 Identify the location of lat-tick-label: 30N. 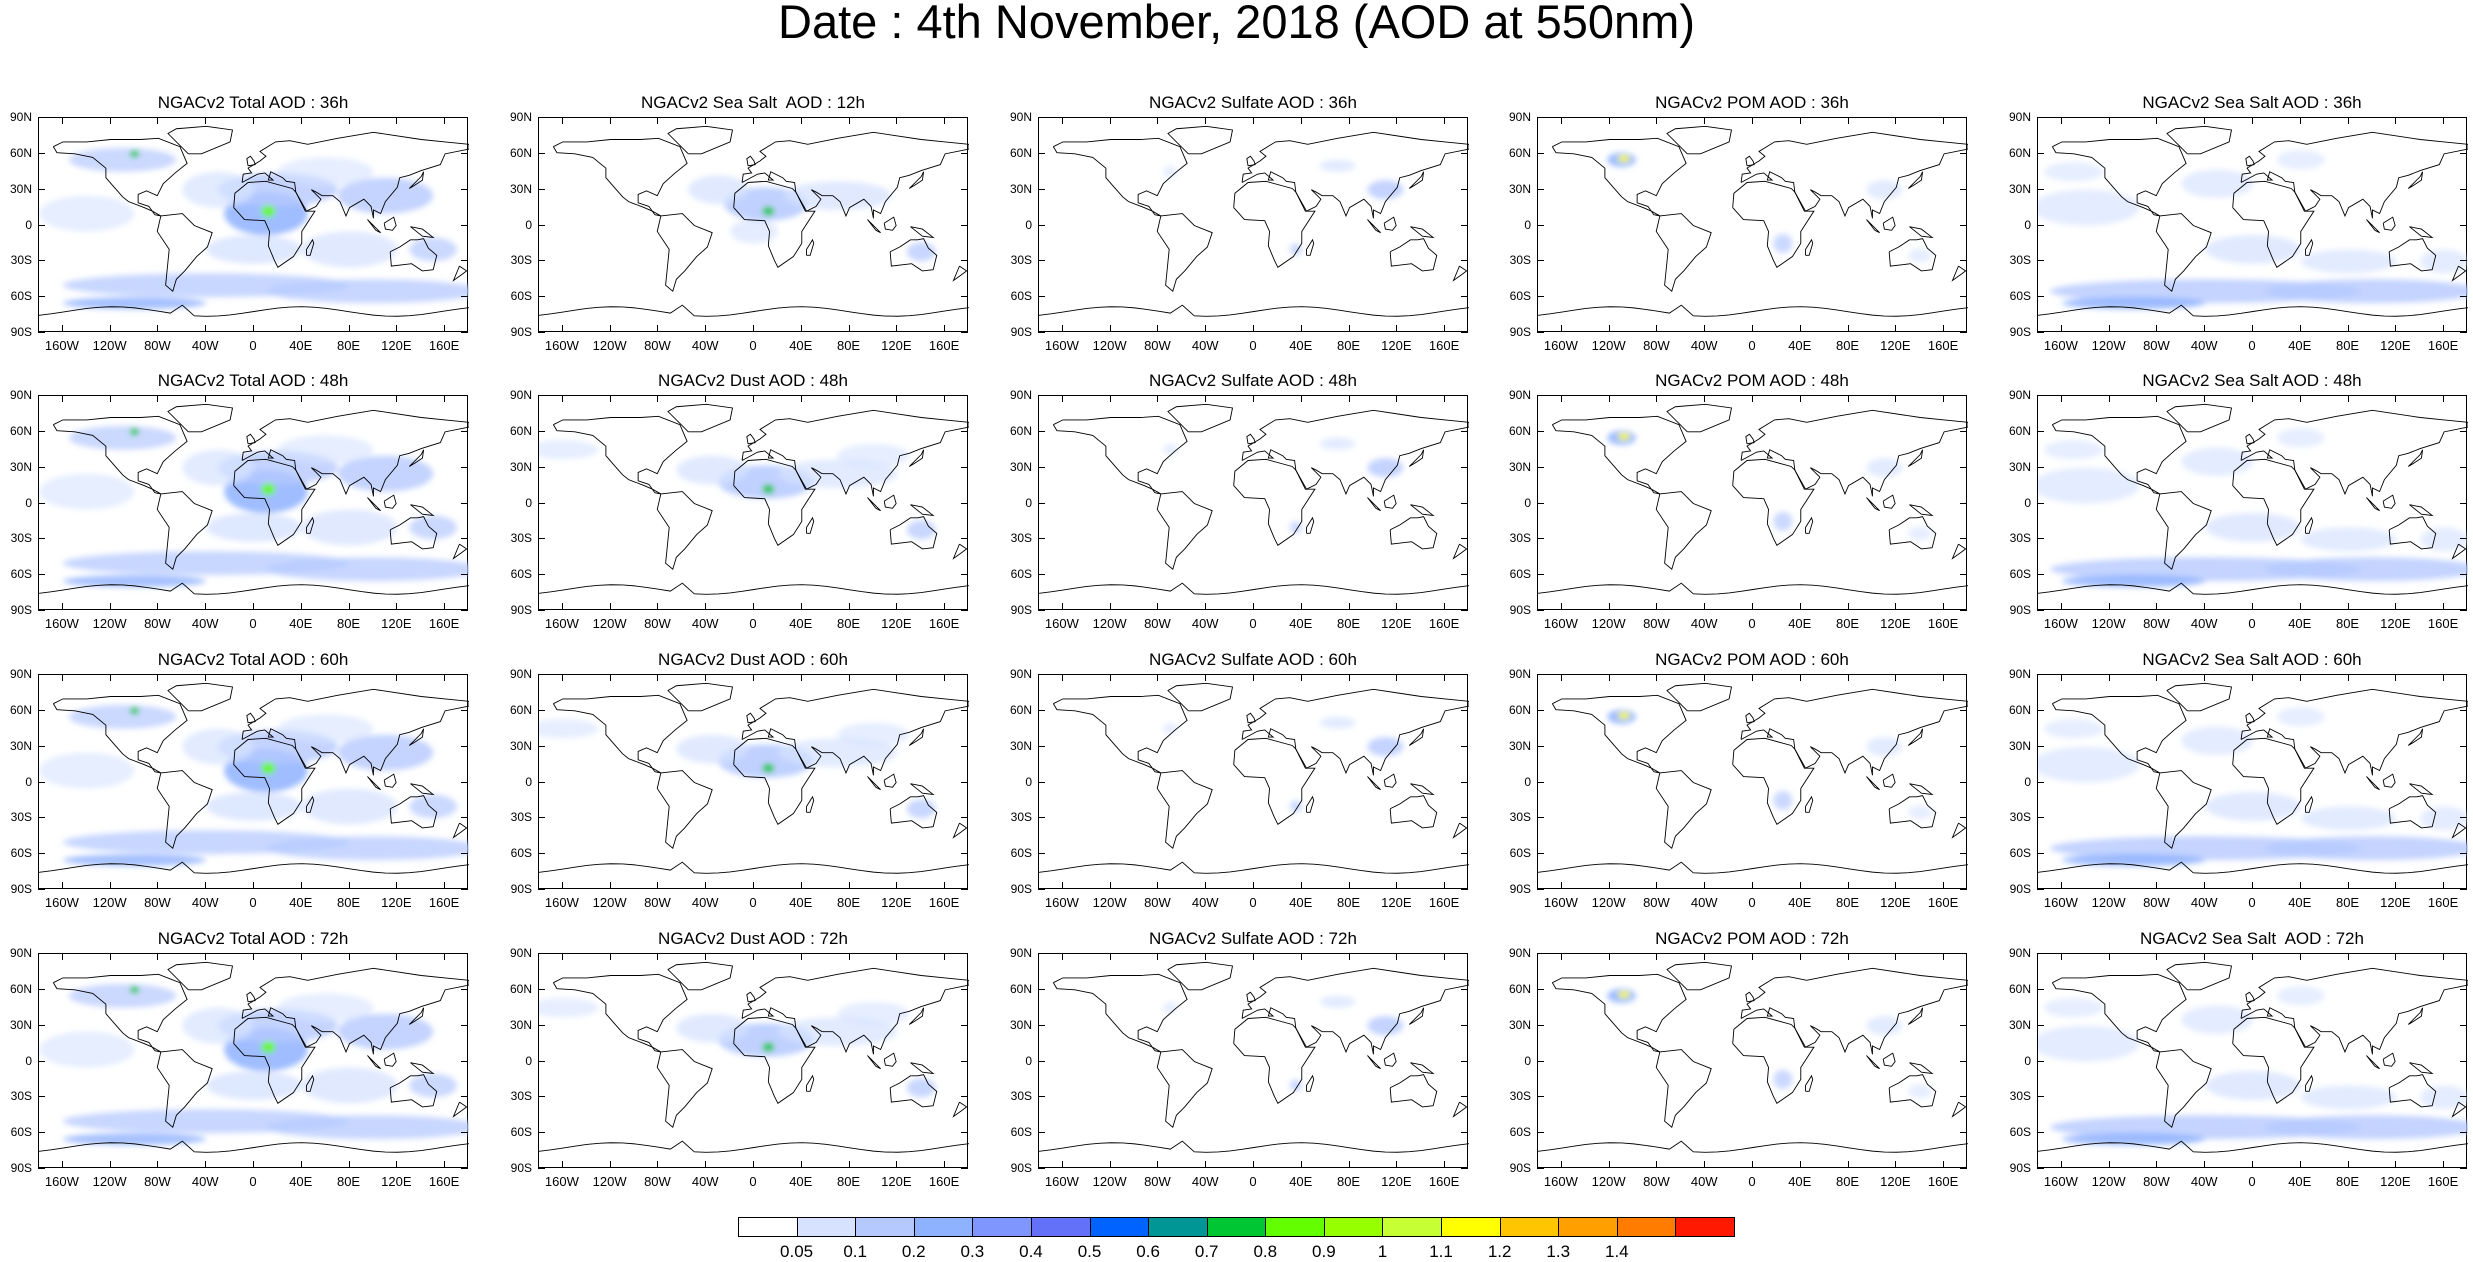
(1519, 188).